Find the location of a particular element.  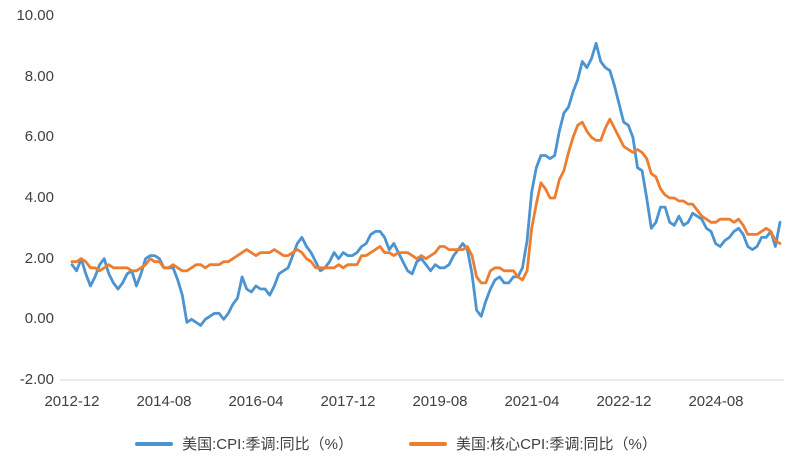

x-tick-label: 2012-12 is located at coordinates (72, 401).